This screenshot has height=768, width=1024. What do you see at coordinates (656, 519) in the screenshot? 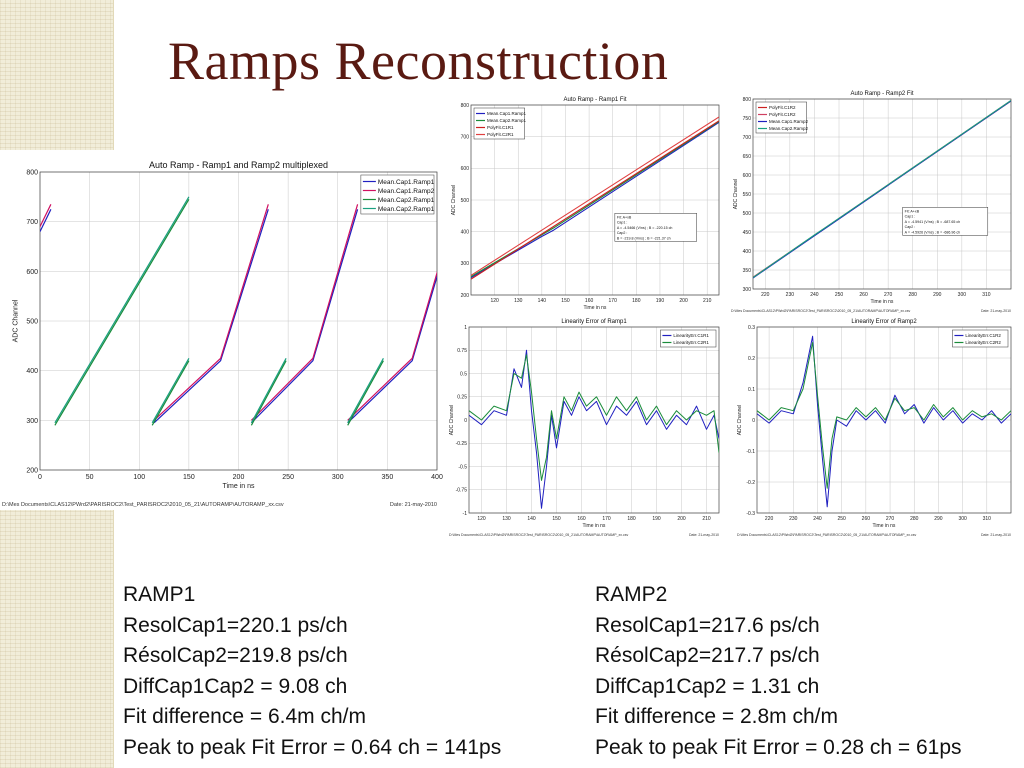
I see `x-tick-label: 190` at bounding box center [656, 519].